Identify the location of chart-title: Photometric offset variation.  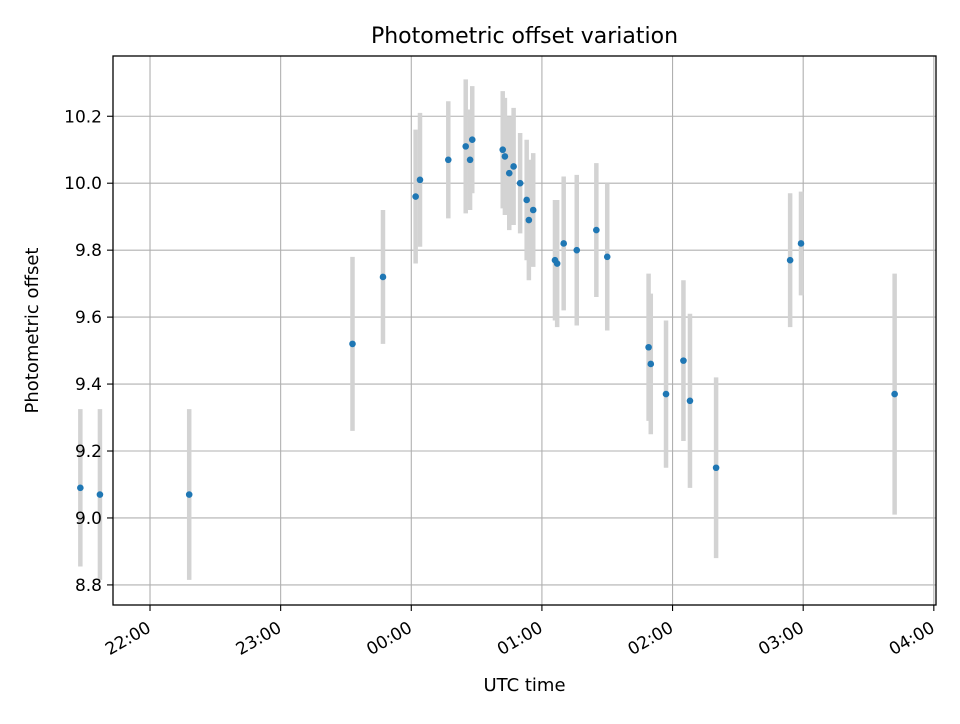
(524, 36).